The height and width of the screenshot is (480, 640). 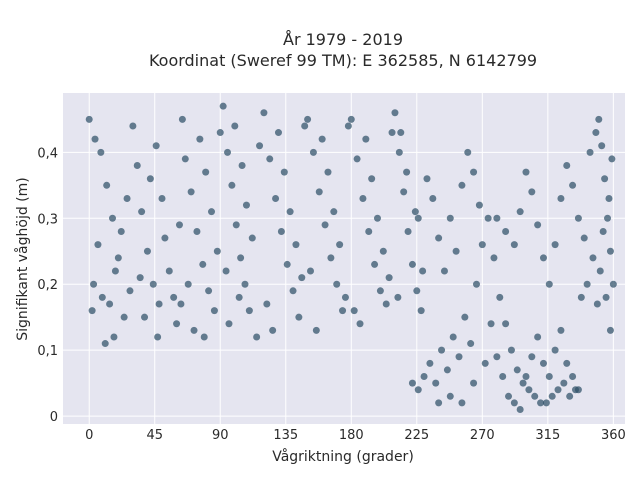 What do you see at coordinates (613, 435) in the screenshot?
I see `x-tick-label: 360` at bounding box center [613, 435].